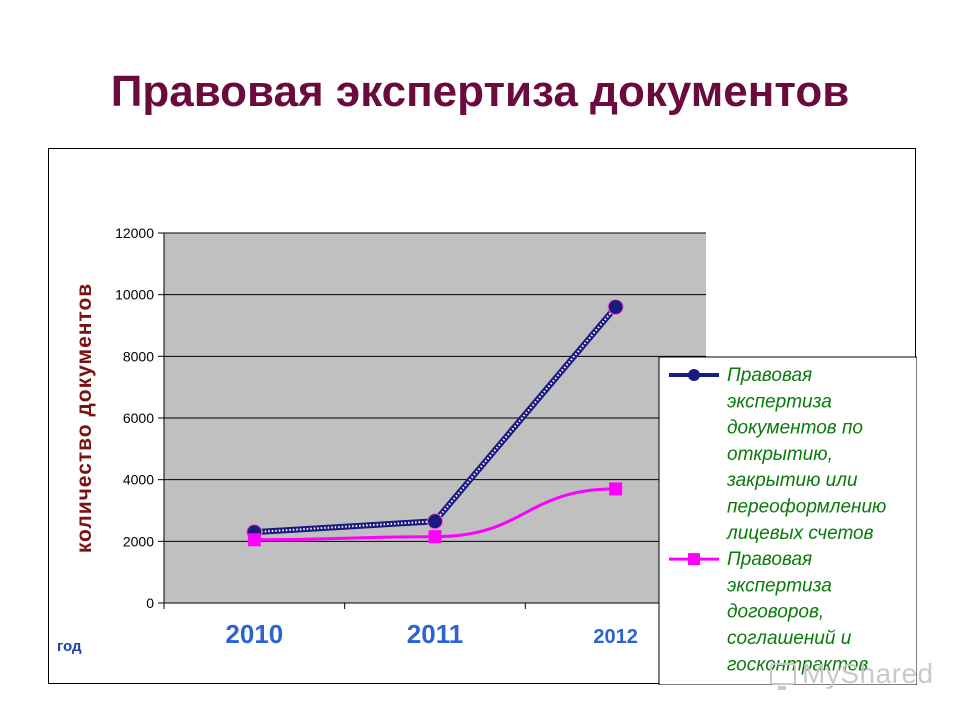 The width and height of the screenshot is (960, 720). I want to click on x-tick-label: 2011, so click(435, 634).